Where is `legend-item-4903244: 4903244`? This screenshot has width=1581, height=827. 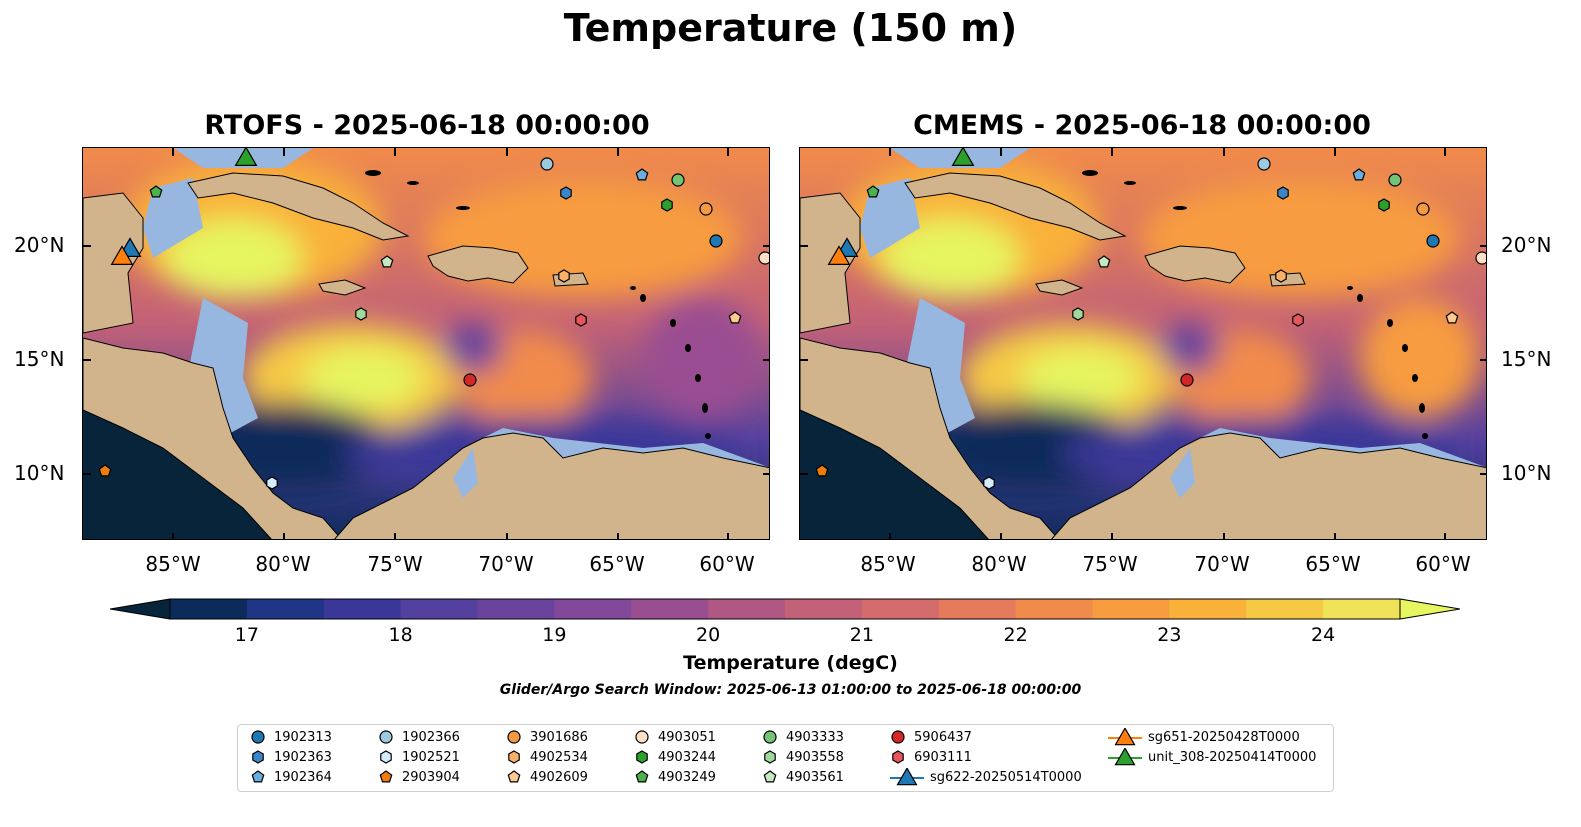
legend-item-4903244: 4903244 is located at coordinates (675, 757).